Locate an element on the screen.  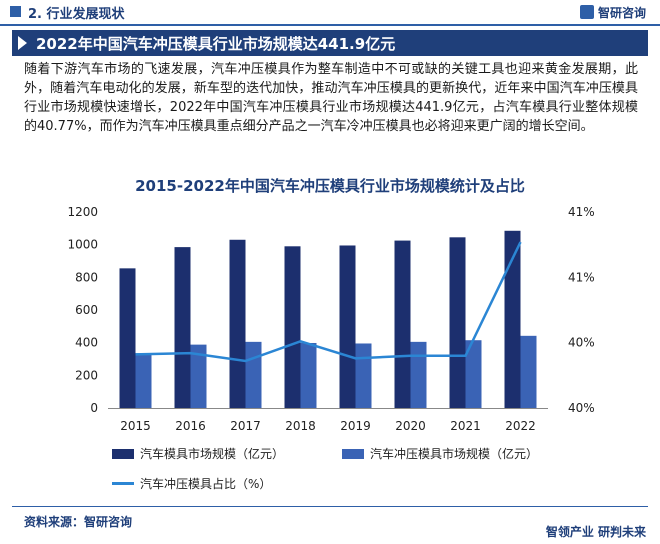
x-axis-tick-label: 2021 is located at coordinates (465, 426).